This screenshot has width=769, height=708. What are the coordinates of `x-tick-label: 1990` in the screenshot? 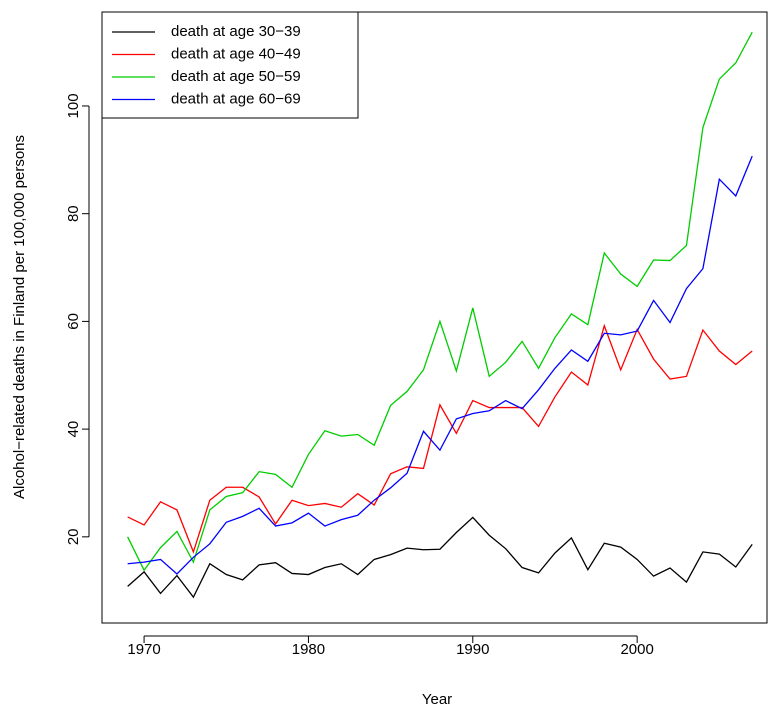 It's located at (472, 649).